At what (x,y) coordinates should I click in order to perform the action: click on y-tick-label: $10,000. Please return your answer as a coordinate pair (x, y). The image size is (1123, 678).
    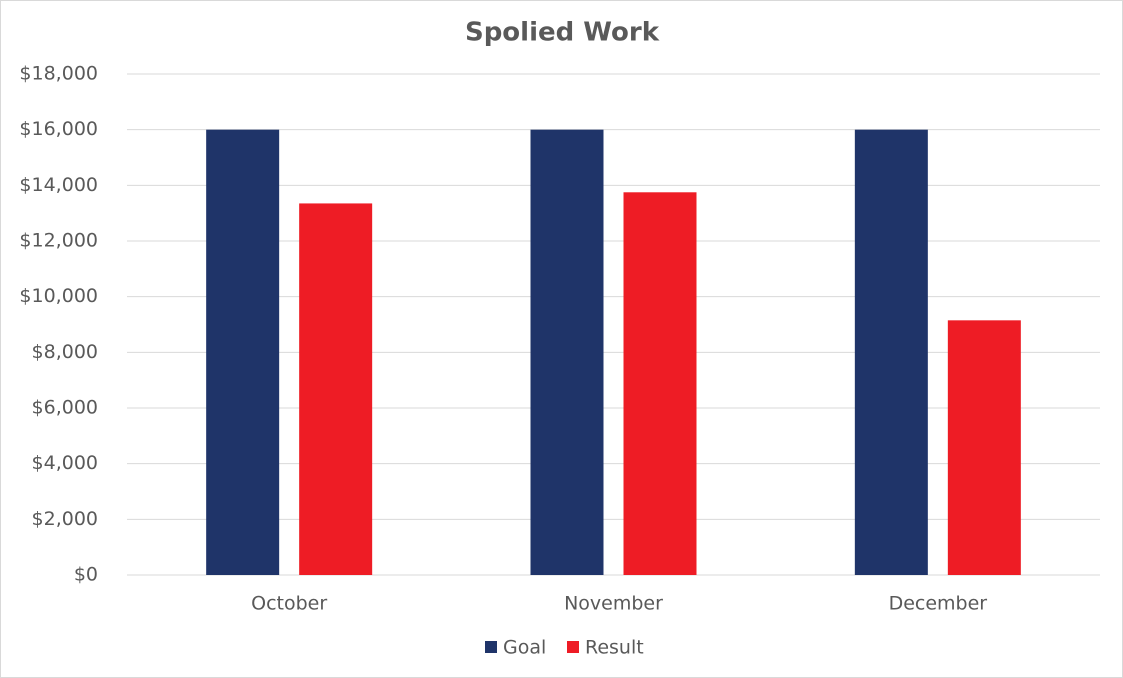
    Looking at the image, I should click on (58, 296).